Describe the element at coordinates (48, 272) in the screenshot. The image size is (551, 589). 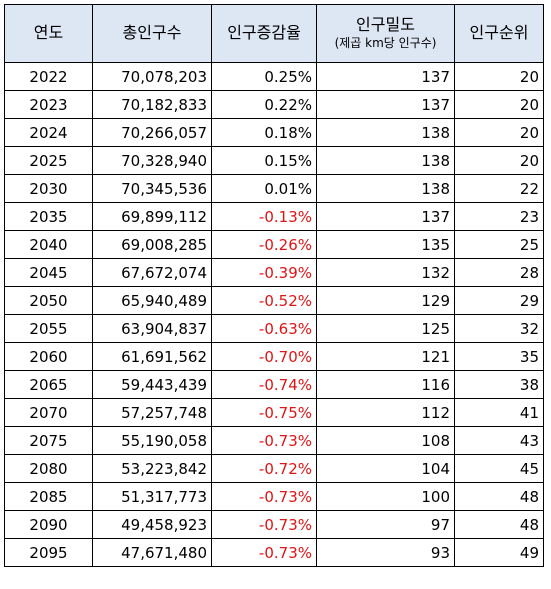
I see `year-cell: 2045` at that location.